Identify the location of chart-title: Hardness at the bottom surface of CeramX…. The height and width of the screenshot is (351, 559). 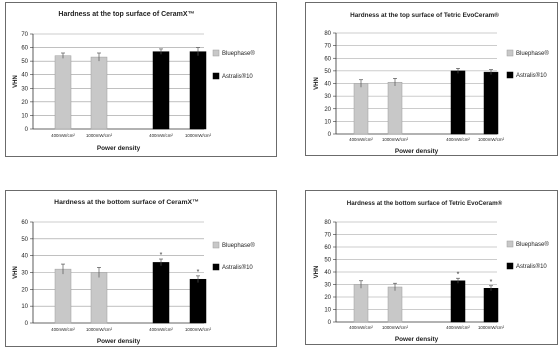
(126, 202).